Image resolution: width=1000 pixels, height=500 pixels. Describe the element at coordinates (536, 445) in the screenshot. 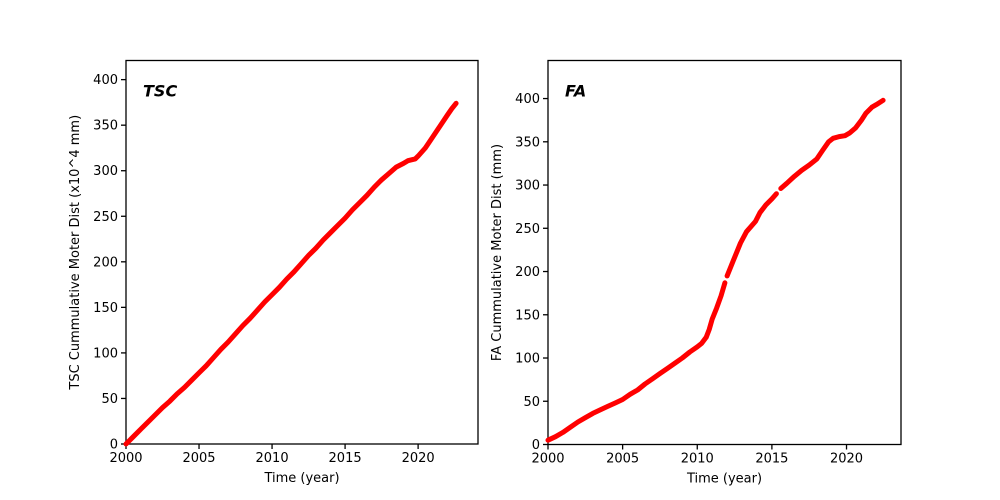

I see `fa-y-tick-label: 0` at that location.